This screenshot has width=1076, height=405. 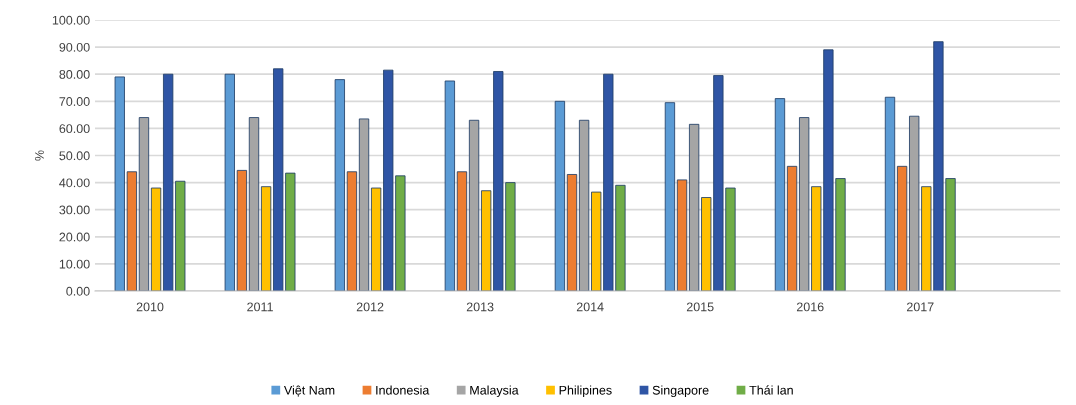 What do you see at coordinates (920, 307) in the screenshot?
I see `x-tick-label: 2017` at bounding box center [920, 307].